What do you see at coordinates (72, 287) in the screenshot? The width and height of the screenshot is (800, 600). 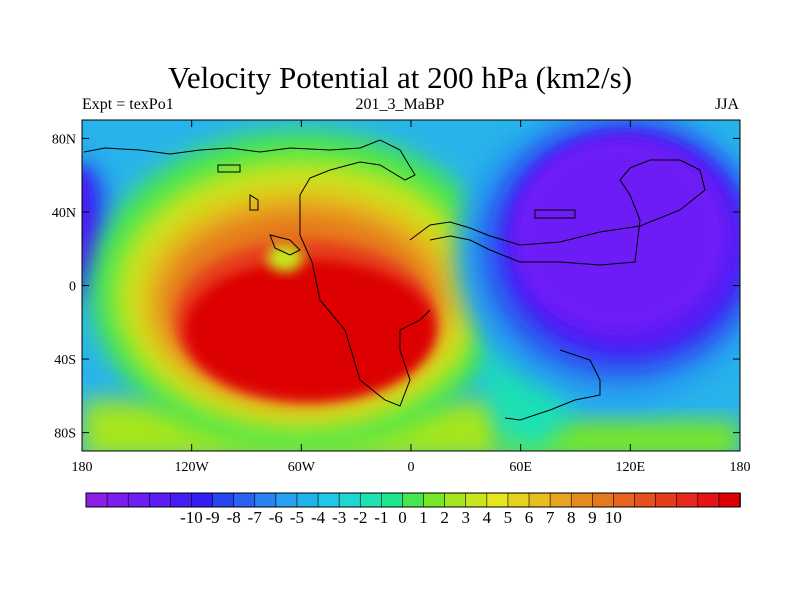 I see `lat-tick-label: 0` at bounding box center [72, 287].